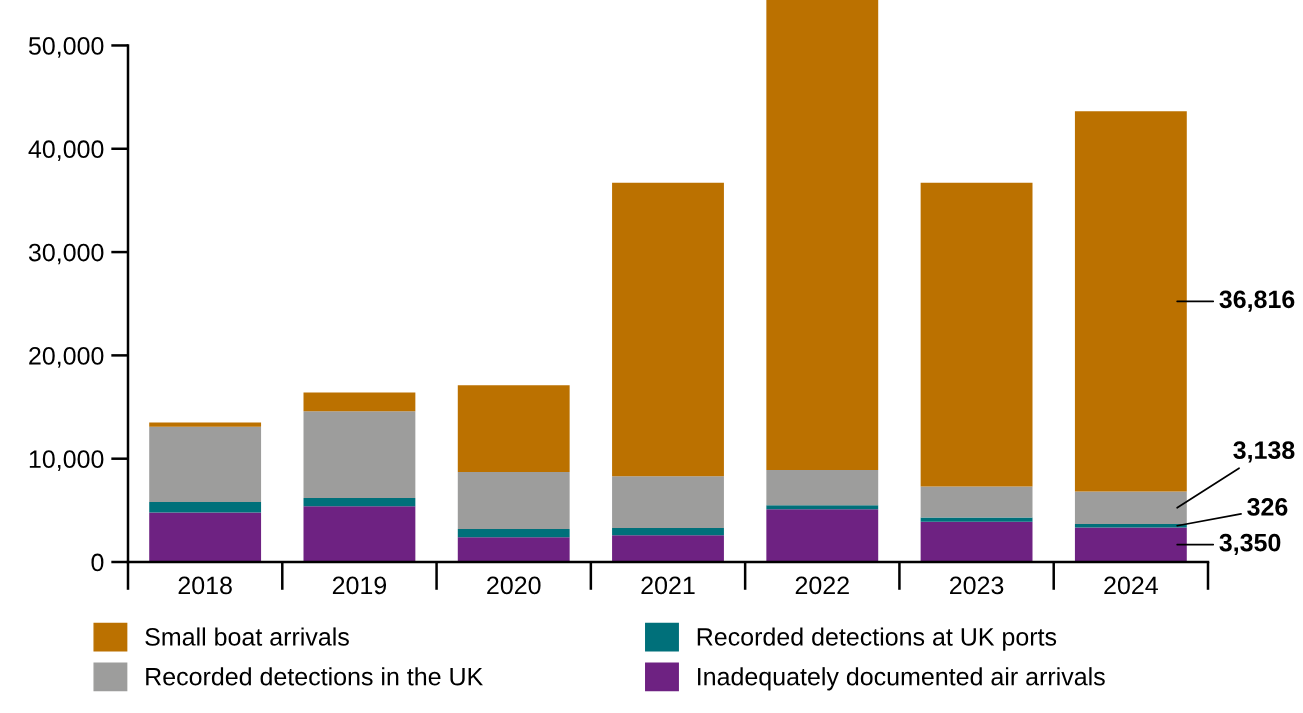 The image size is (1303, 713). I want to click on legend-label: Recorded detections at UK ports, so click(877, 639).